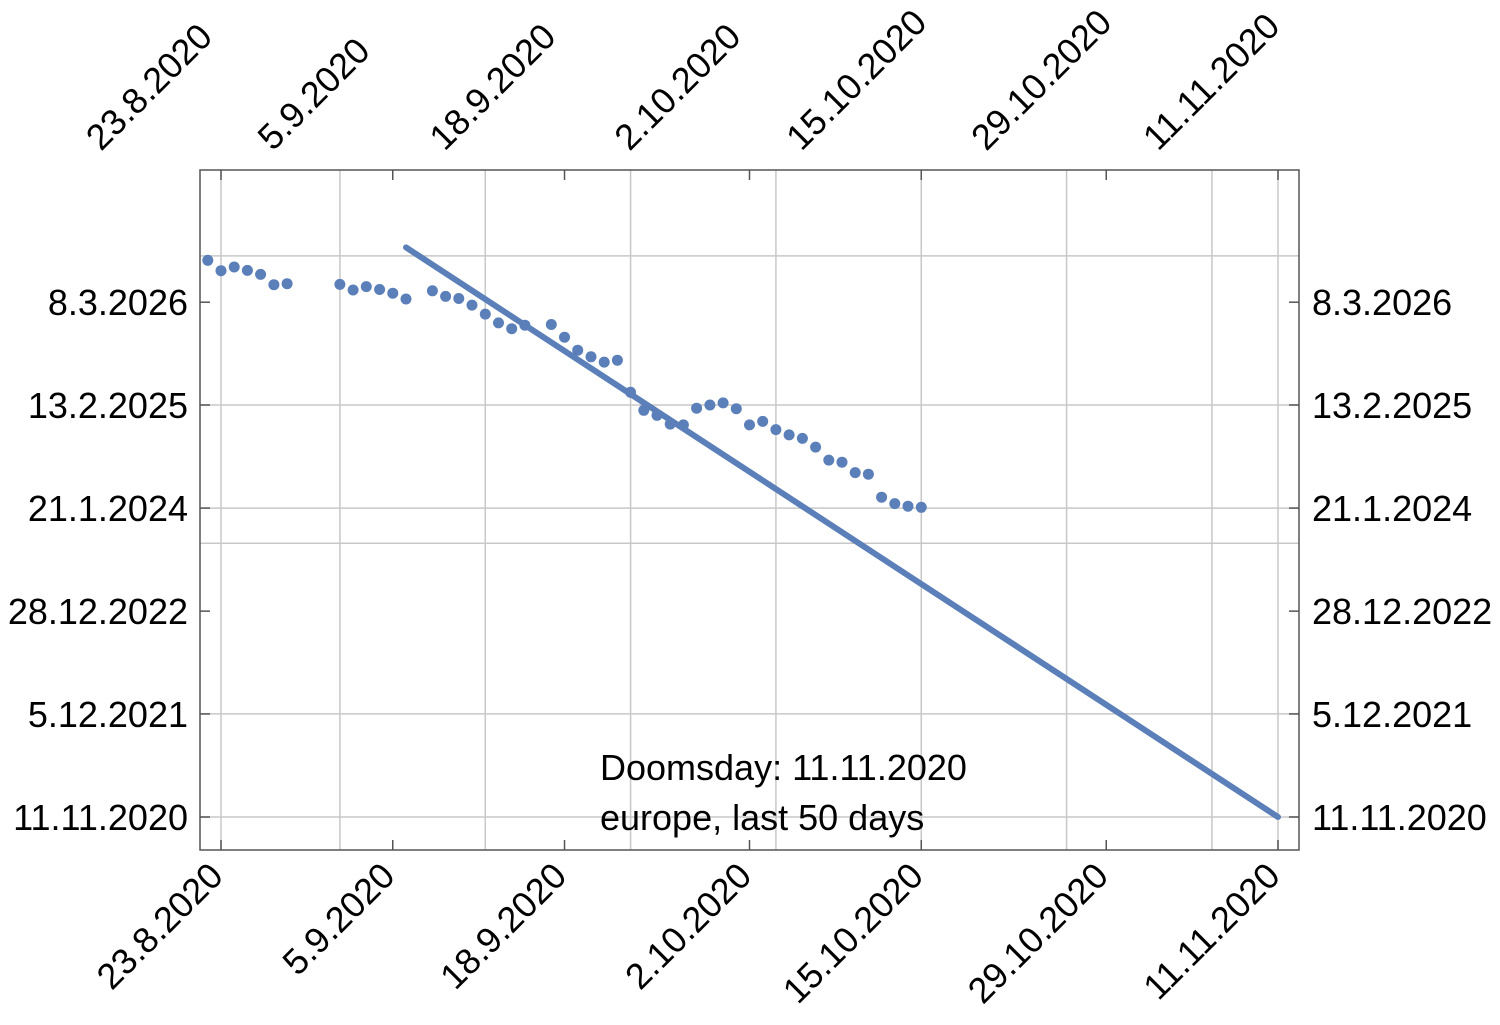 This screenshot has width=1500, height=1025. What do you see at coordinates (338, 919) in the screenshot?
I see `x-tick-label-bottom: 5.9.2020` at bounding box center [338, 919].